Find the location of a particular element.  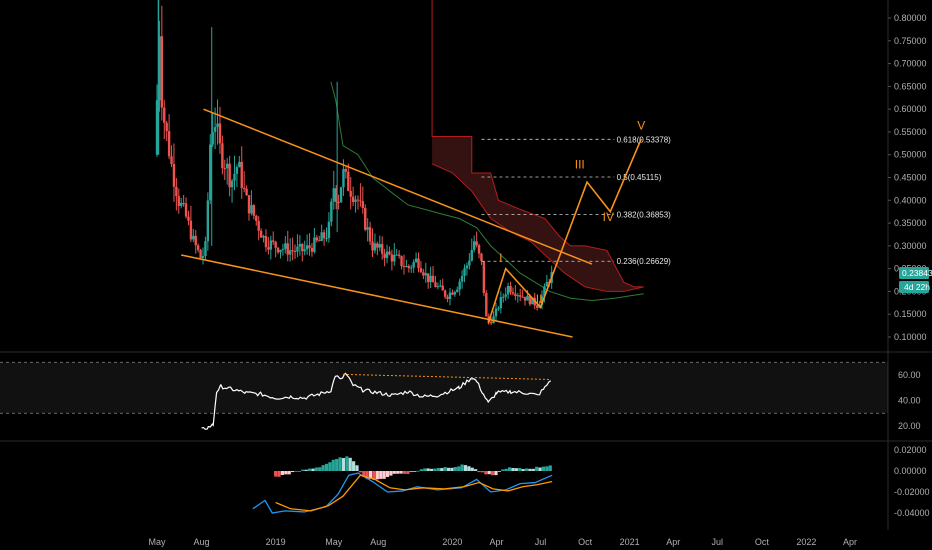

signal-line is located at coordinates (414, 493).